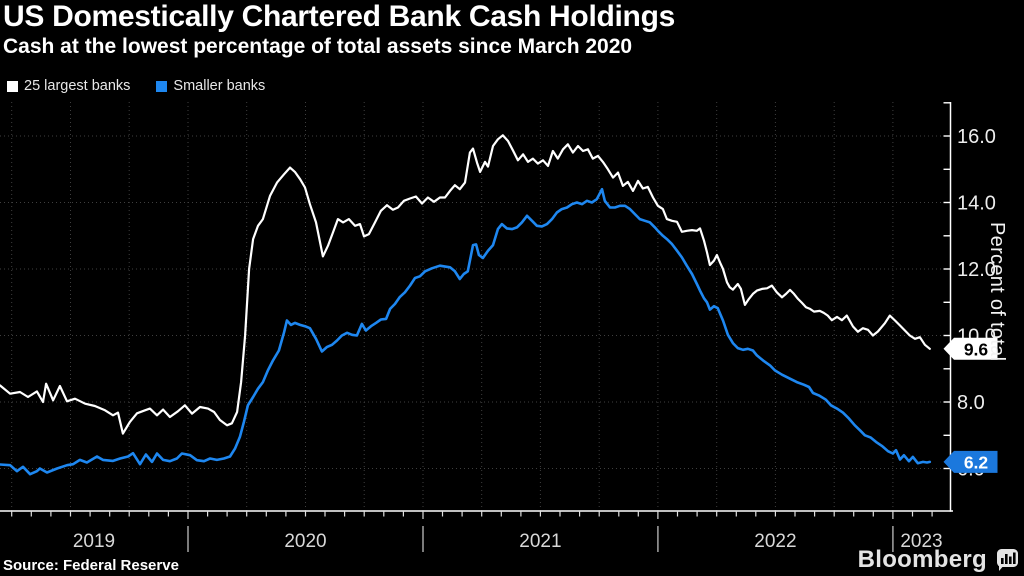 This screenshot has height=576, width=1024. Describe the element at coordinates (921, 541) in the screenshot. I see `x-year-label: 2023` at that location.